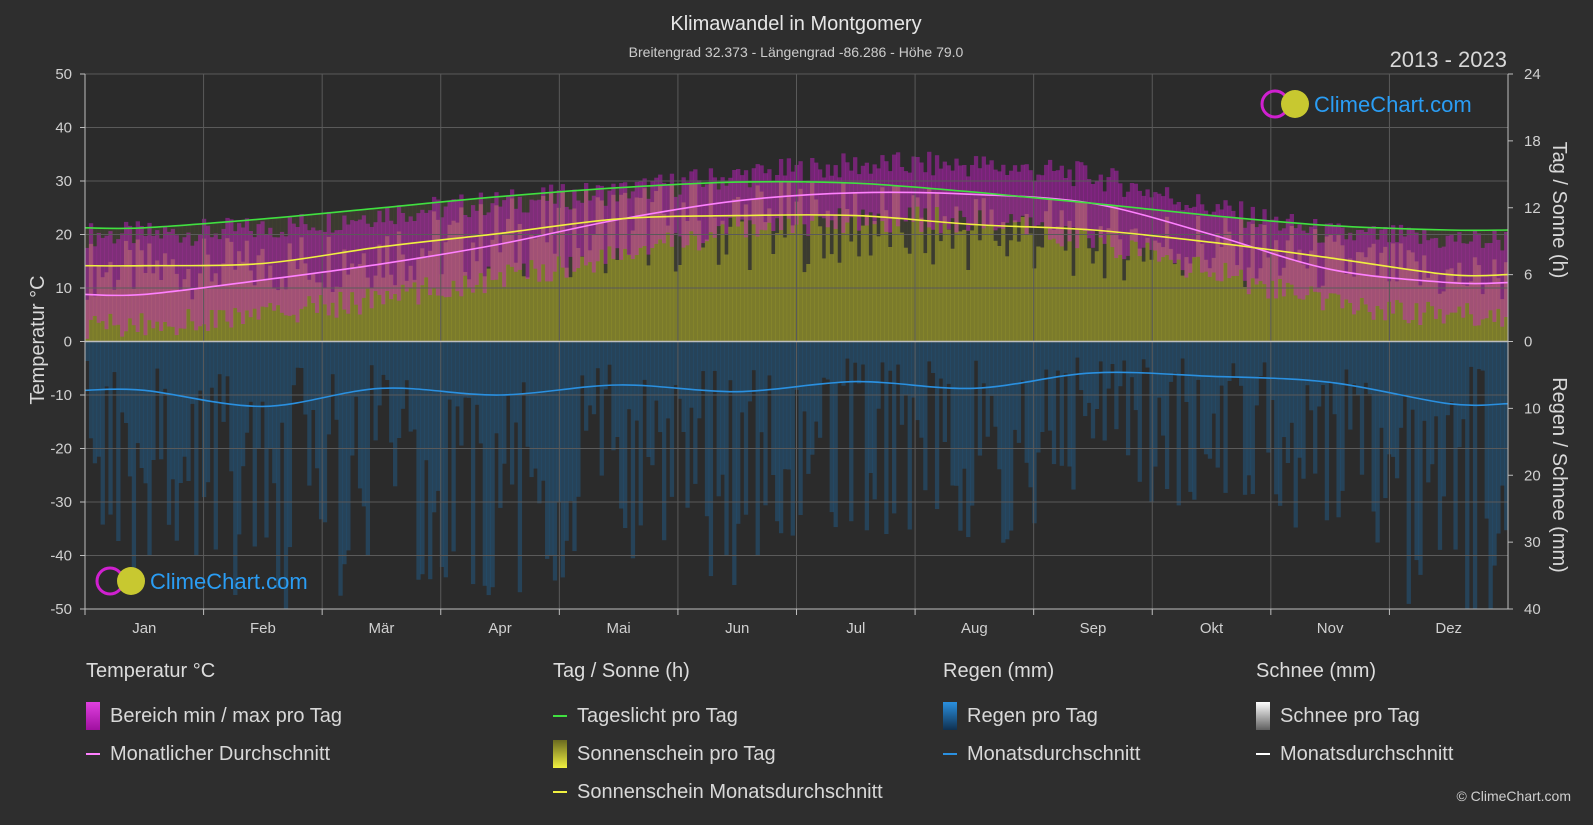 This screenshot has height=825, width=1593. I want to click on left-tick-label: 0, so click(68, 342).